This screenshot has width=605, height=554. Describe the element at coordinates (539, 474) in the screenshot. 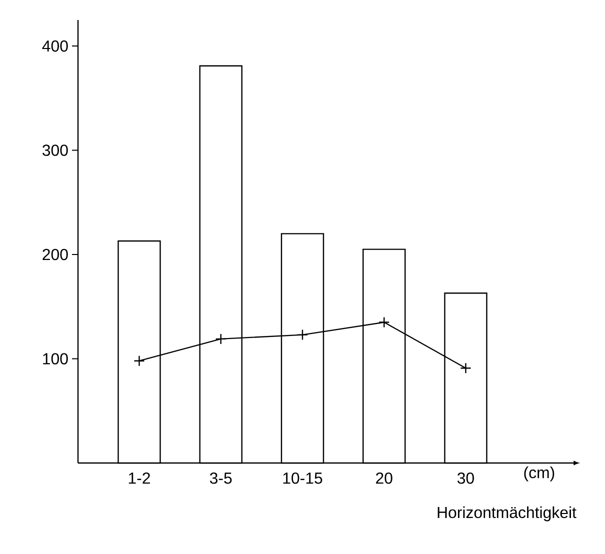

I see `text: (cm)` at that location.